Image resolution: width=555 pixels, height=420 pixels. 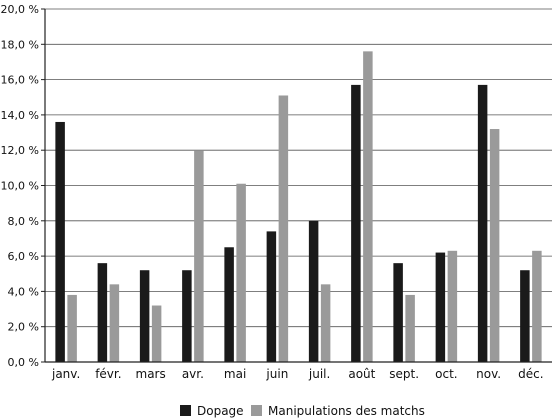 What do you see at coordinates (446, 374) in the screenshot?
I see `x-tick-label: oct.` at bounding box center [446, 374].